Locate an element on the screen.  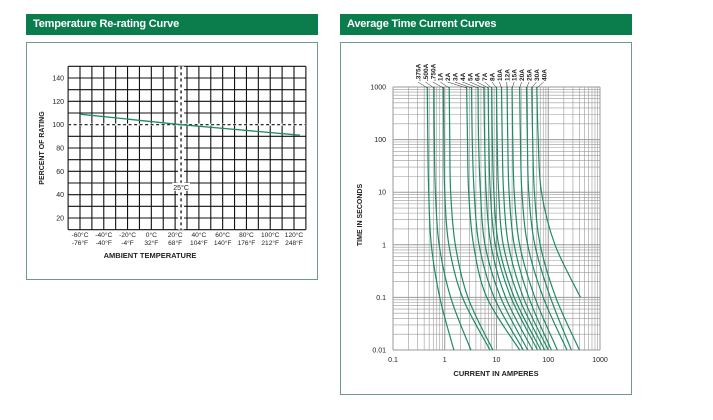
right-y-axis-title: TIME IN SECONDS is located at coordinates (360, 215).